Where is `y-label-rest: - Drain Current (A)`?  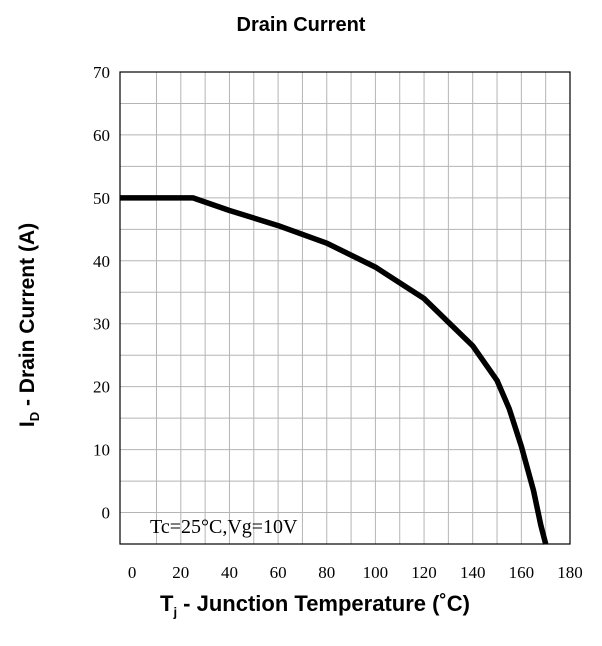 y-label-rest: - Drain Current (A) is located at coordinates (27, 317).